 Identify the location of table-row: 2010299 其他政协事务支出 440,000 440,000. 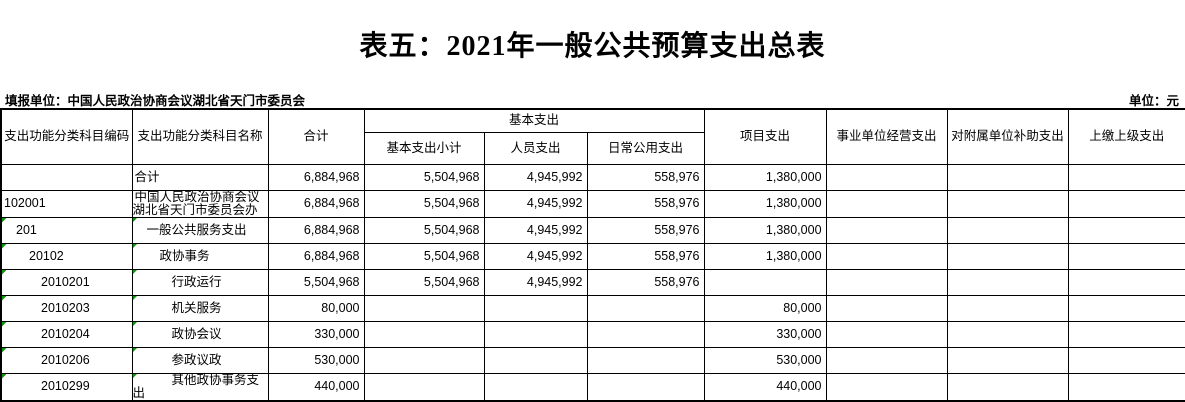
(592, 386).